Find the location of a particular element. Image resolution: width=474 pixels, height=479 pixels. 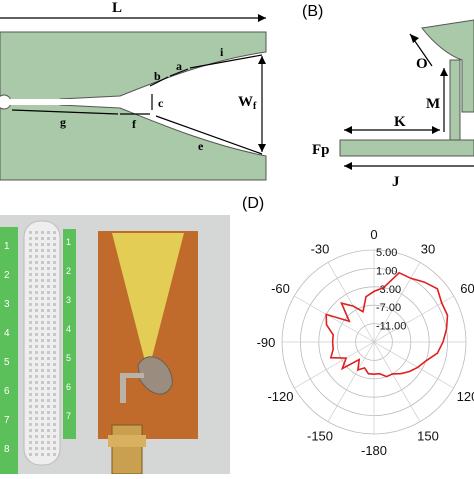

polar-angle-label: -180 is located at coordinates (374, 450).